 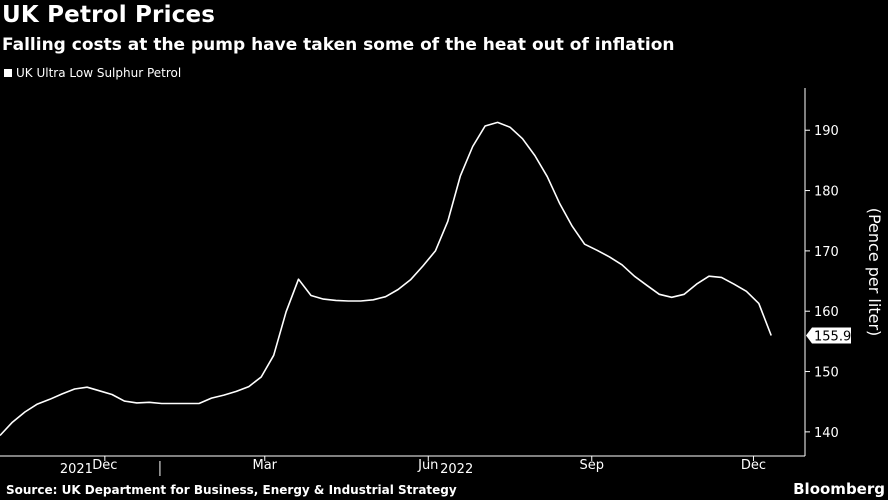 What do you see at coordinates (427, 465) in the screenshot?
I see `x-tick-label: Jun` at bounding box center [427, 465].